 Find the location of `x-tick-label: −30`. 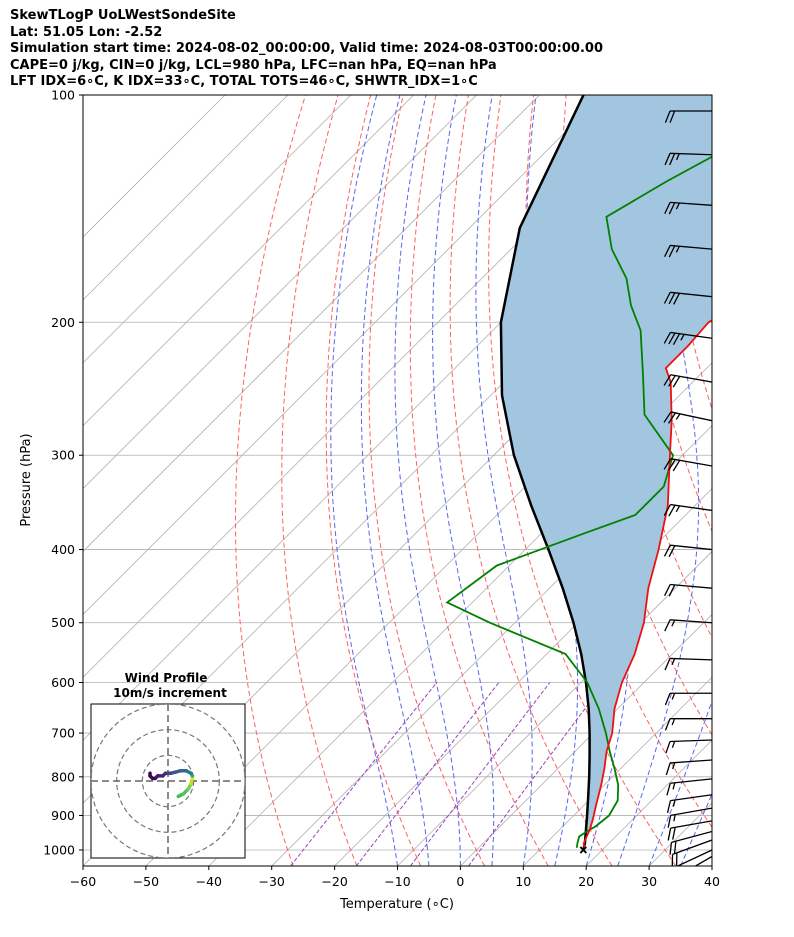

x-tick-label: −30 is located at coordinates (272, 881).